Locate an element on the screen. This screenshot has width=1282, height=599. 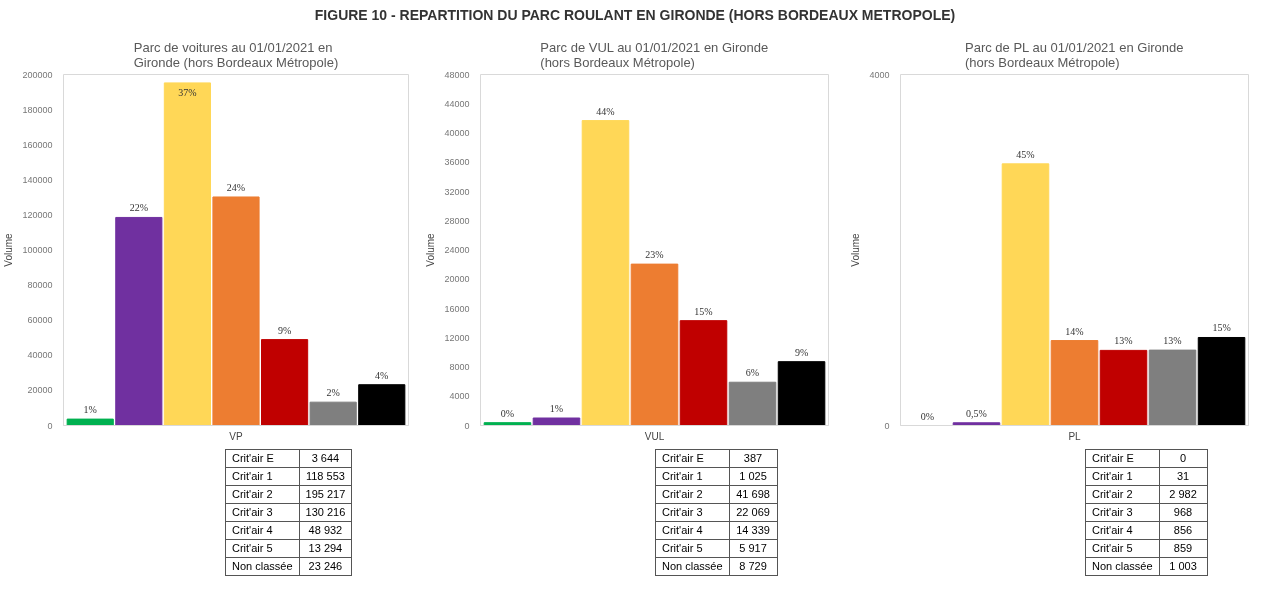
data-label: 130 216 is located at coordinates (325, 512).